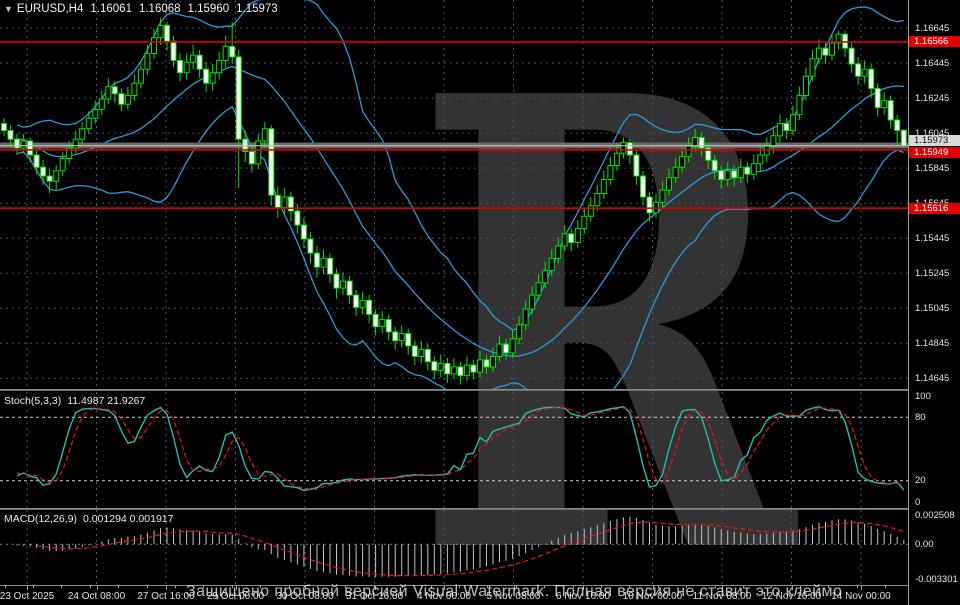  What do you see at coordinates (791, 596) in the screenshot?
I see `time-axis-label: 12 Nov 16:00` at bounding box center [791, 596].